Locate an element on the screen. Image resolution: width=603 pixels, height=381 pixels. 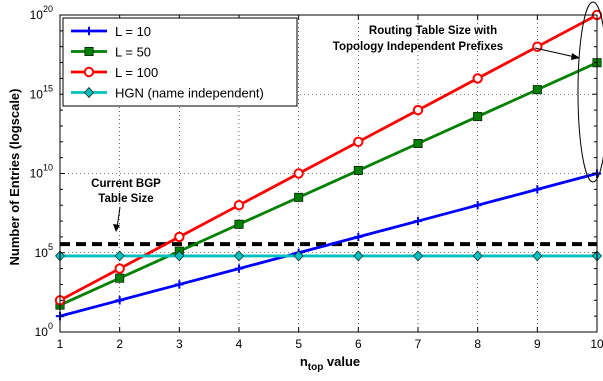
x-axis-label-rest: value is located at coordinates (341, 361).